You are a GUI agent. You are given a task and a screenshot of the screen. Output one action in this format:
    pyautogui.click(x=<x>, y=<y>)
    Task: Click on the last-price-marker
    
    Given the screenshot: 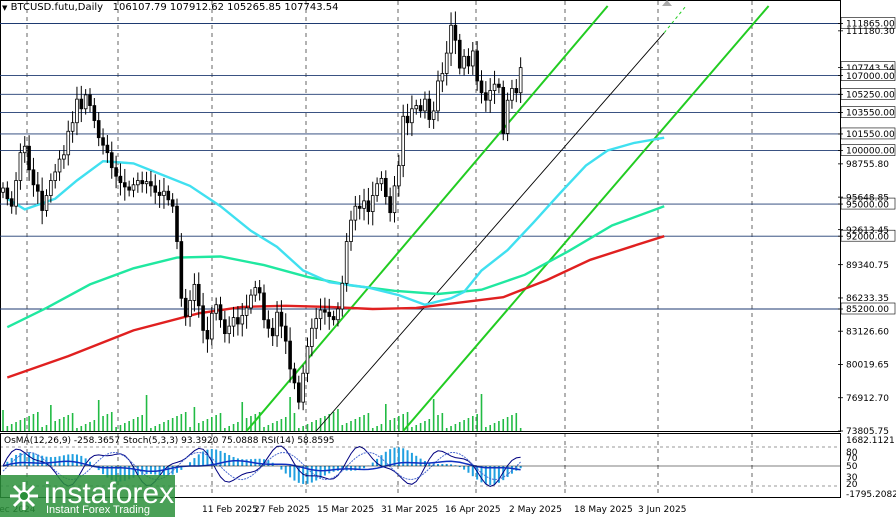 What is the action you would take?
    pyautogui.click(x=667, y=3)
    